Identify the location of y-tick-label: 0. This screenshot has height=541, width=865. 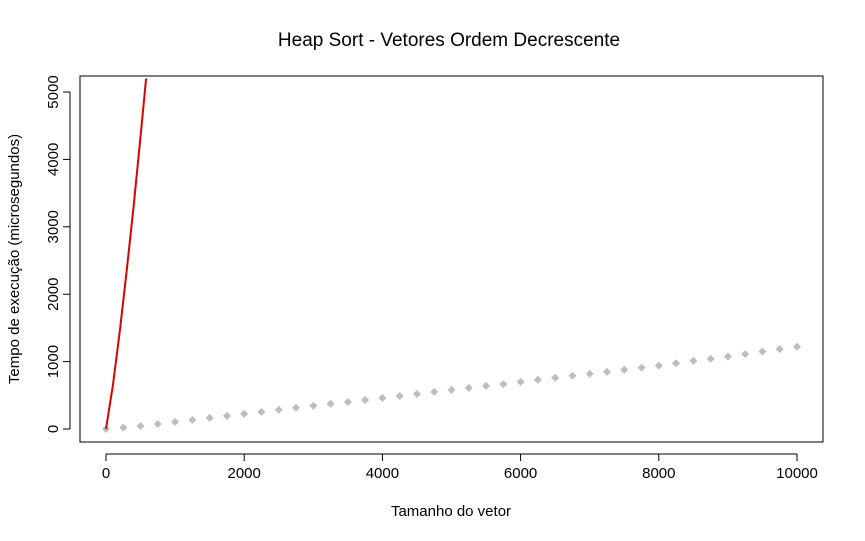
(53, 429).